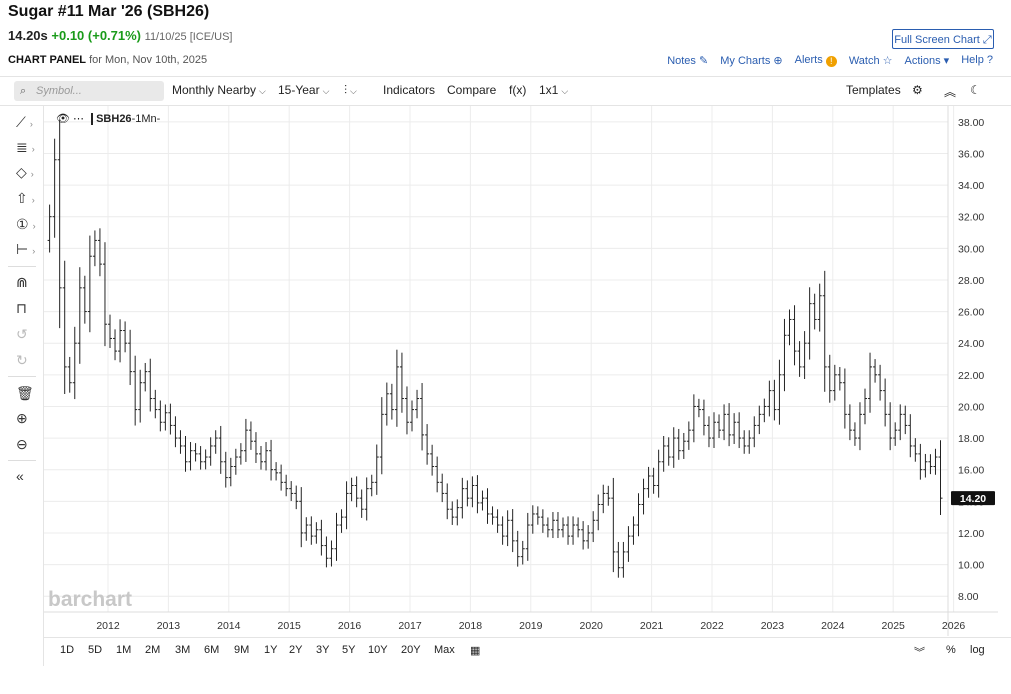 Image resolution: width=1011 pixels, height=694 pixels. Describe the element at coordinates (323, 650) in the screenshot. I see `range-3y: 3Y` at that location.